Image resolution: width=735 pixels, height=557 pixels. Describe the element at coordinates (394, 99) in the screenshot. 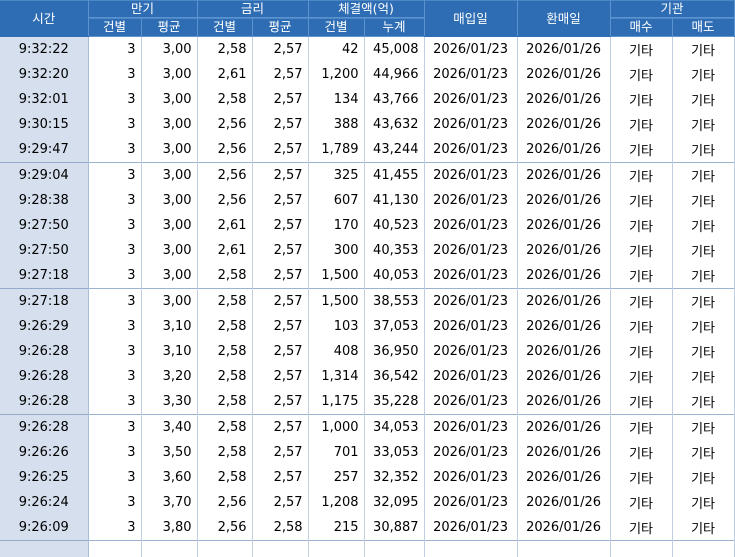

I see `cell-amount-cumulative: 43,766` at that location.